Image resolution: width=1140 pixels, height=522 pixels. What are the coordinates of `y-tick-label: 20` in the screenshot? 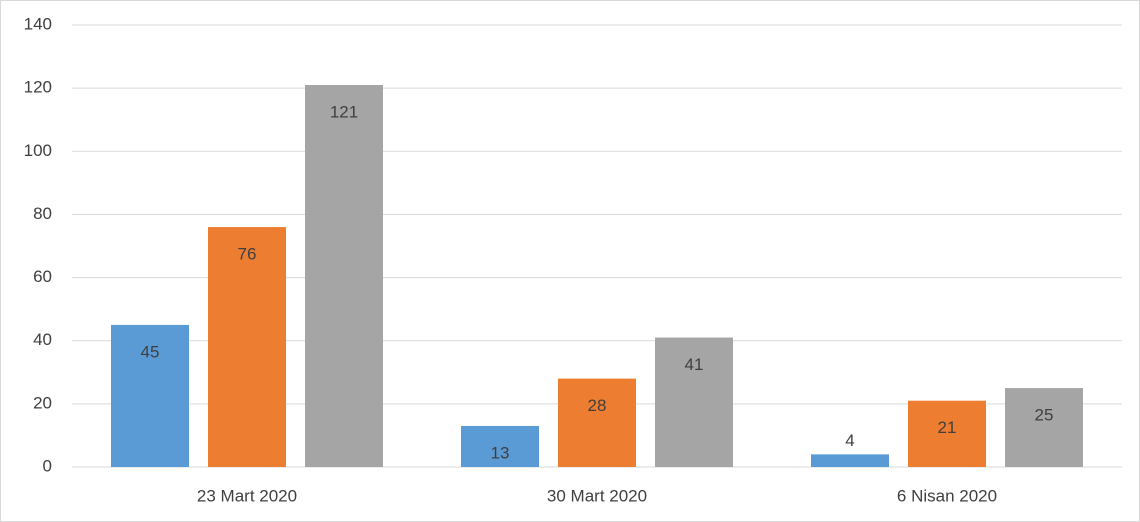 It's located at (42, 402).